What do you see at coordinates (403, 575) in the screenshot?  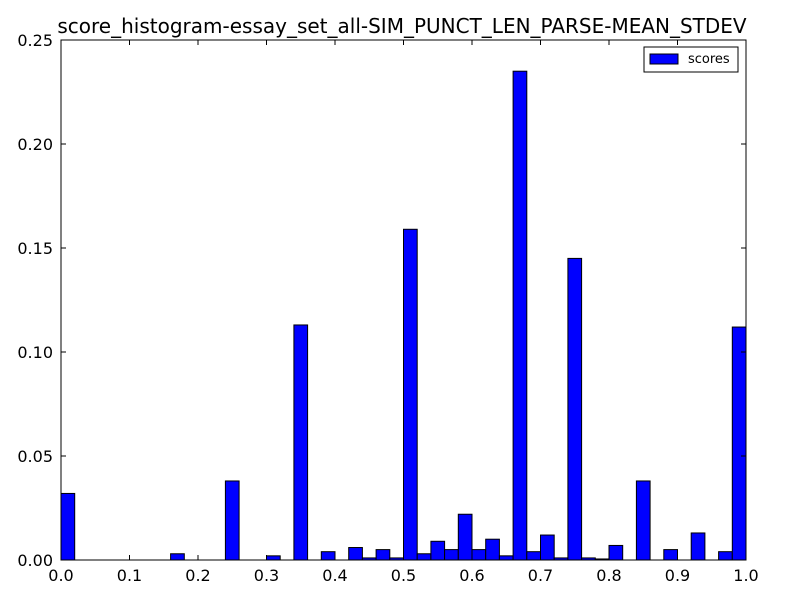 I see `x-tick-label: 0.5` at bounding box center [403, 575].